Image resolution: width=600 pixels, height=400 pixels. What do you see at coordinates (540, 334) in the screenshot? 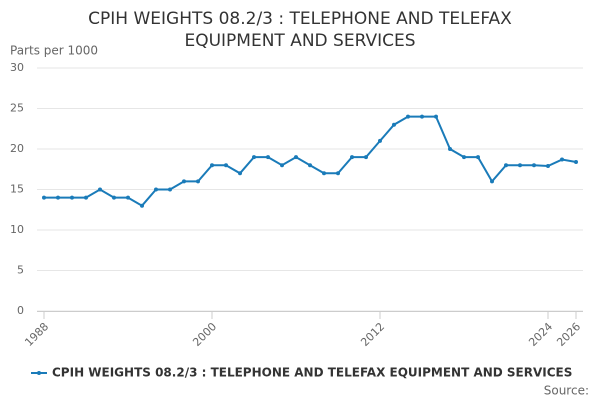
I see `x-tick-label: 2024` at bounding box center [540, 334].